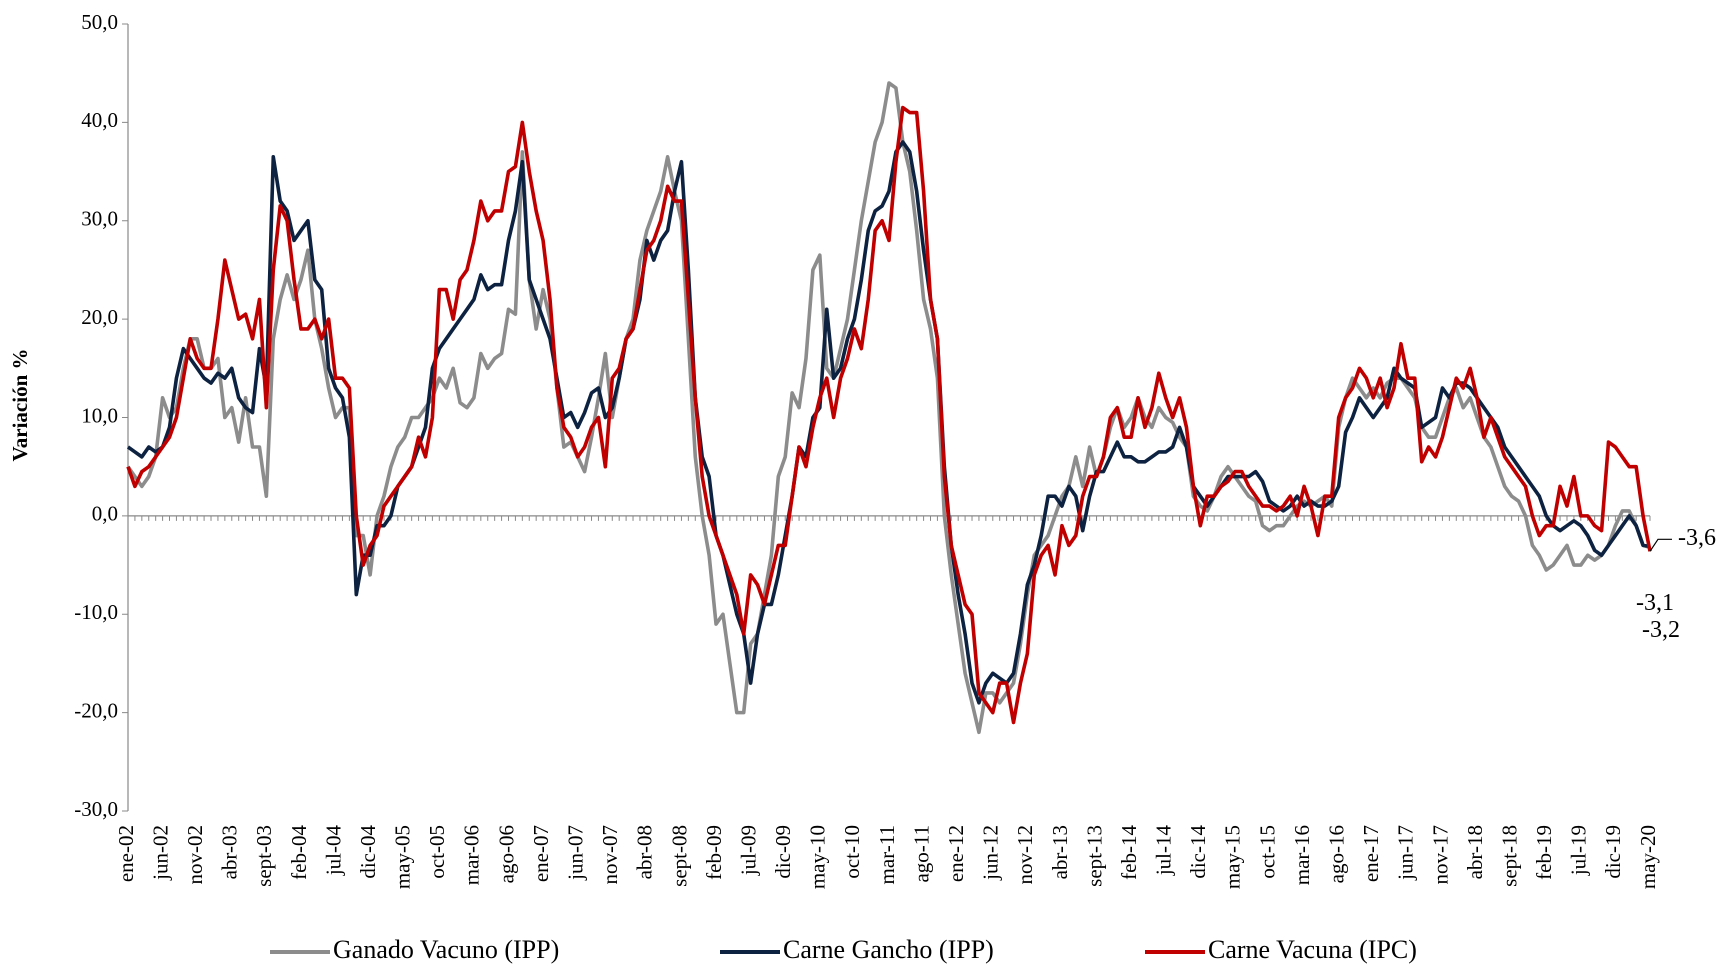  What do you see at coordinates (887, 854) in the screenshot?
I see `x-tick-label: mar-11` at bounding box center [887, 854].